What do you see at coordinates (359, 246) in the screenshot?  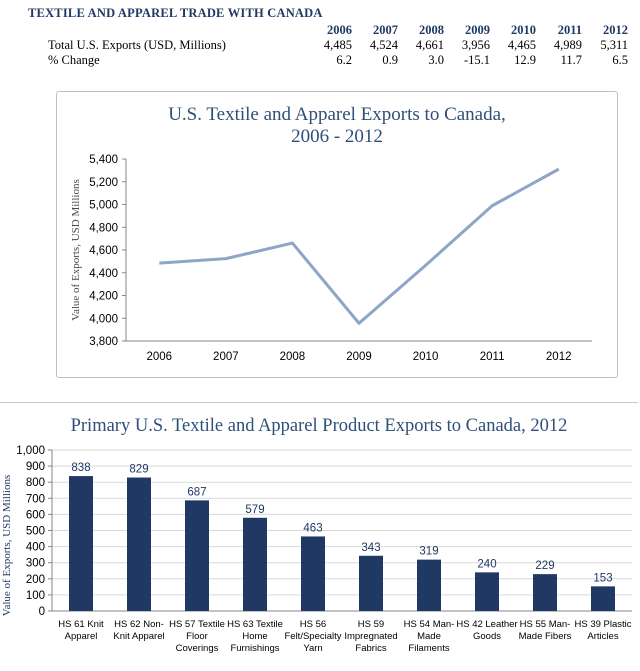 I see `series-line` at bounding box center [359, 246].